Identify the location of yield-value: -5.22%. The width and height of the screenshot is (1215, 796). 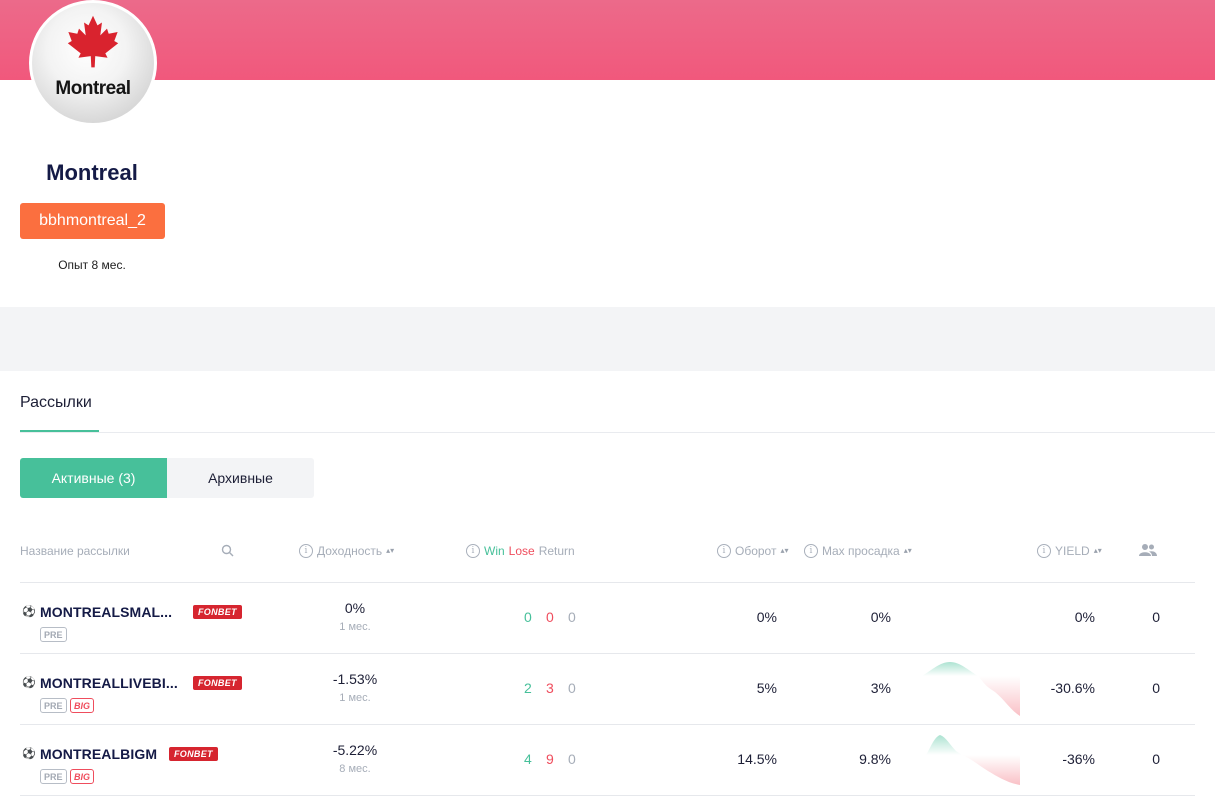
(355, 750).